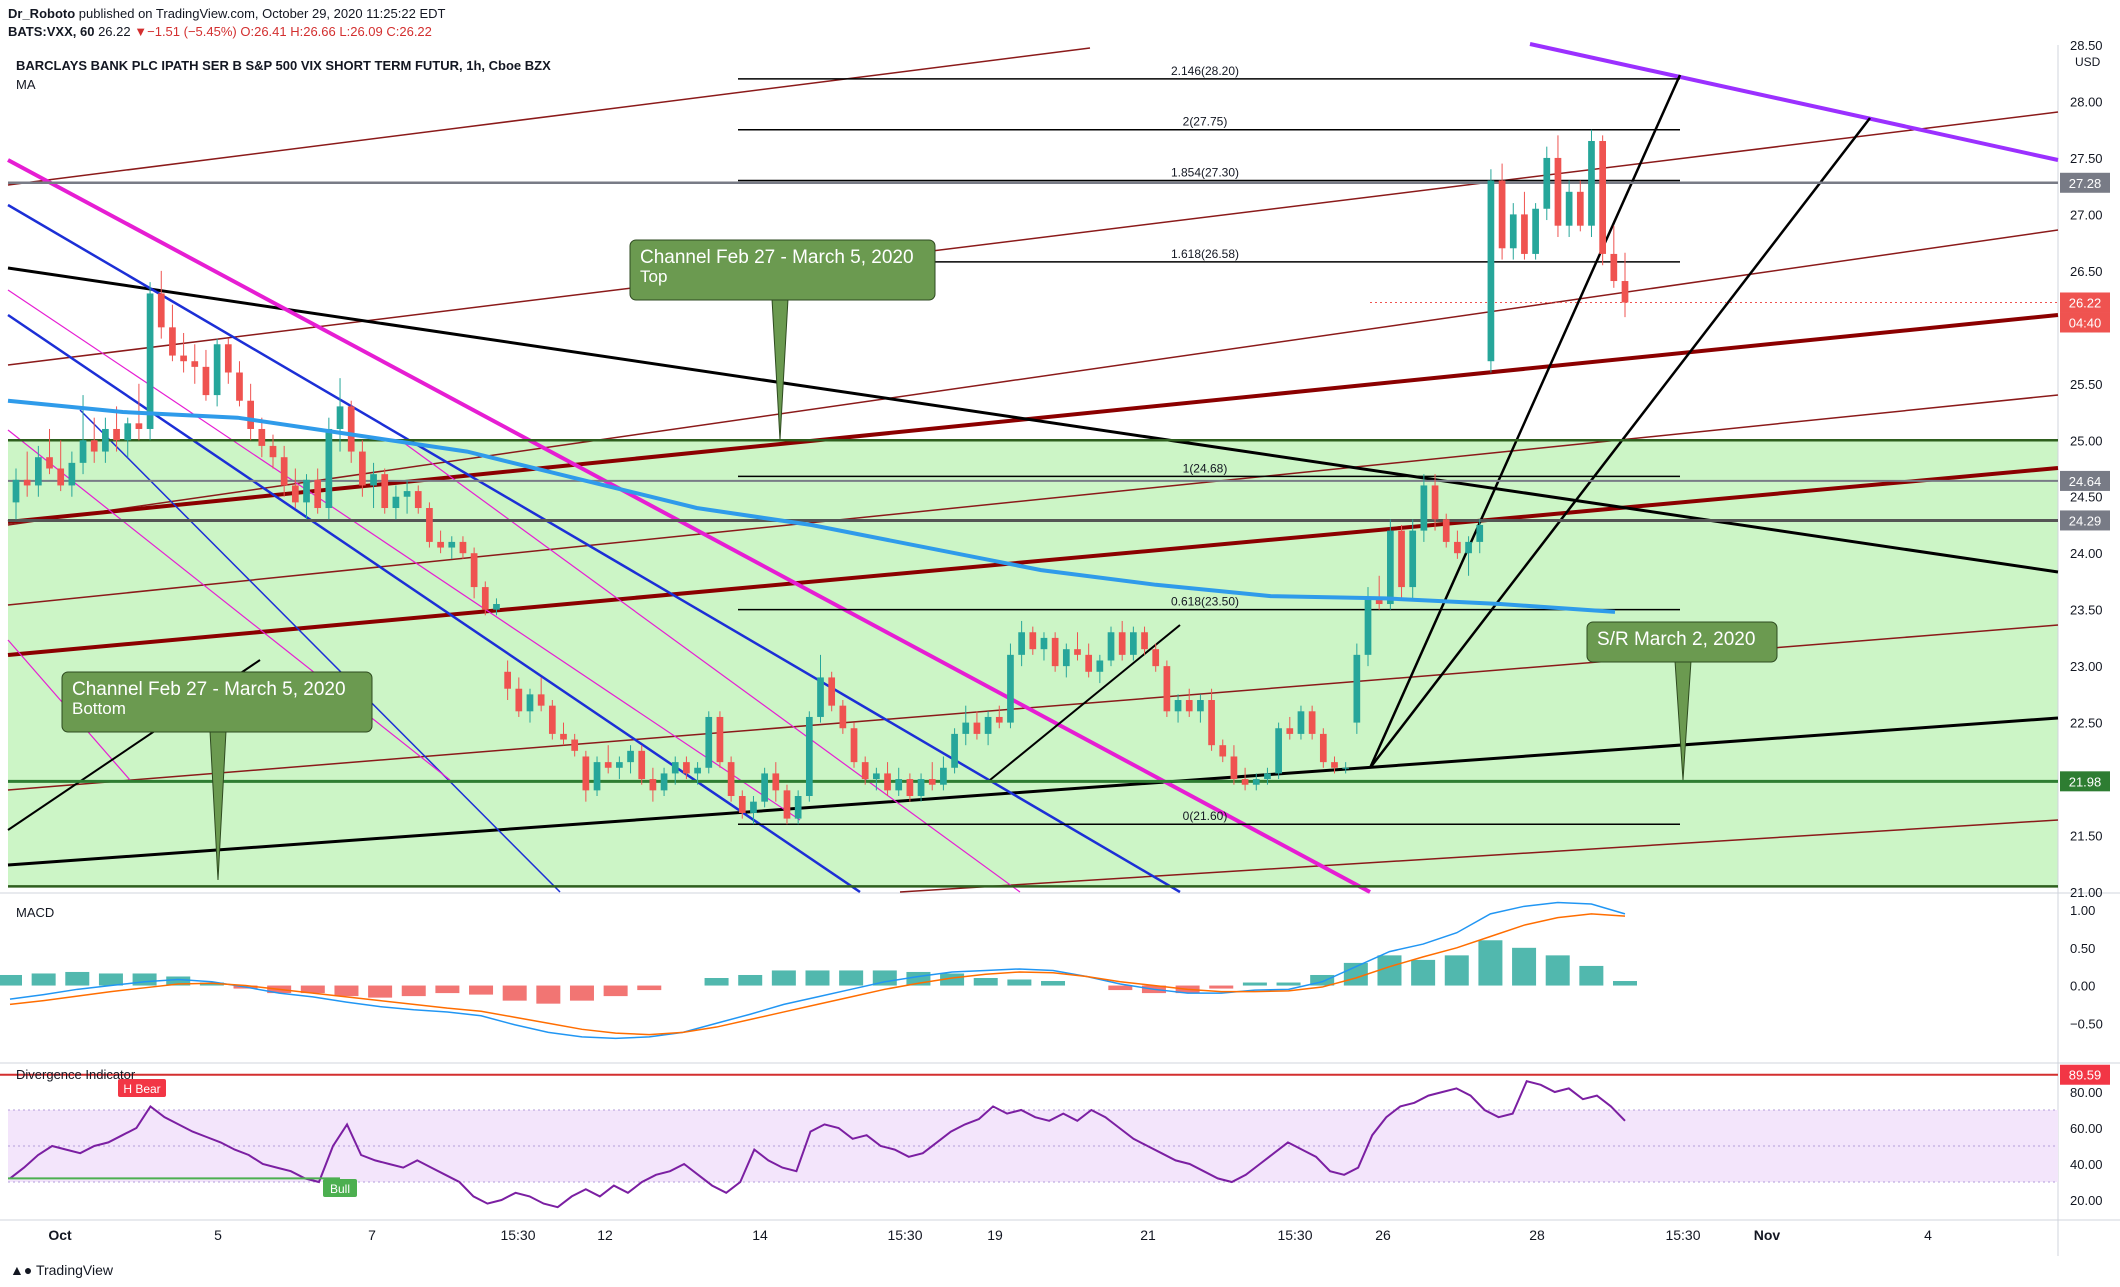  I want to click on tradingview-brand: TradingView, so click(74, 1270).